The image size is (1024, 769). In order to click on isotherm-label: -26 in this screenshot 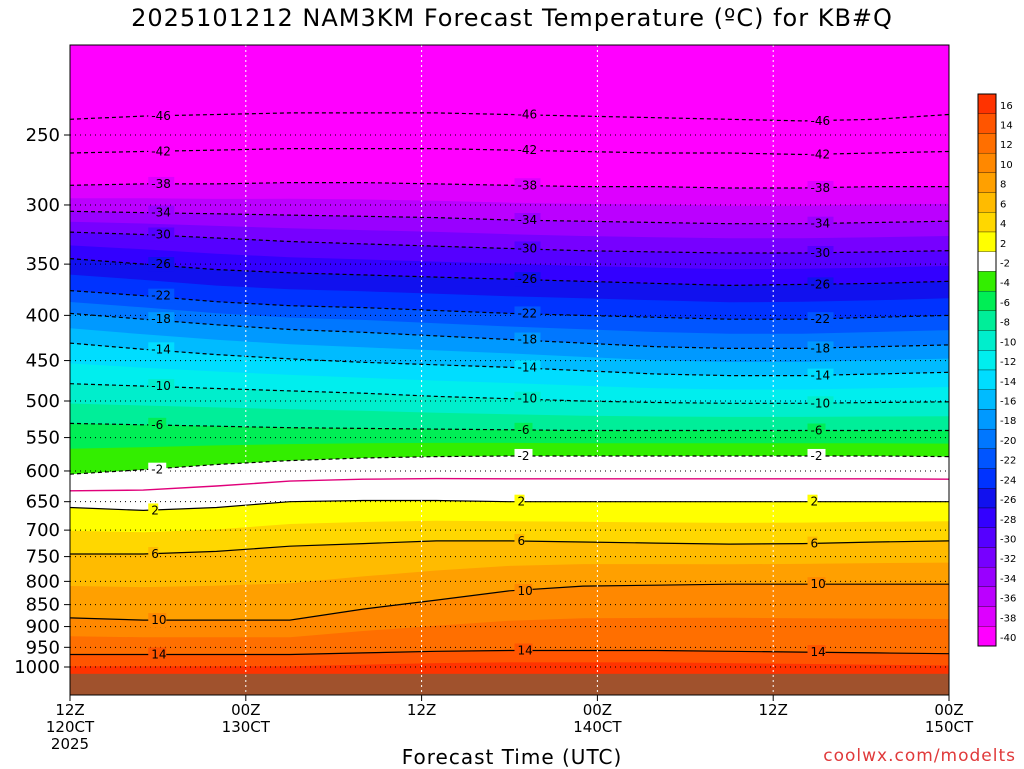, I will do `click(161, 264)`.